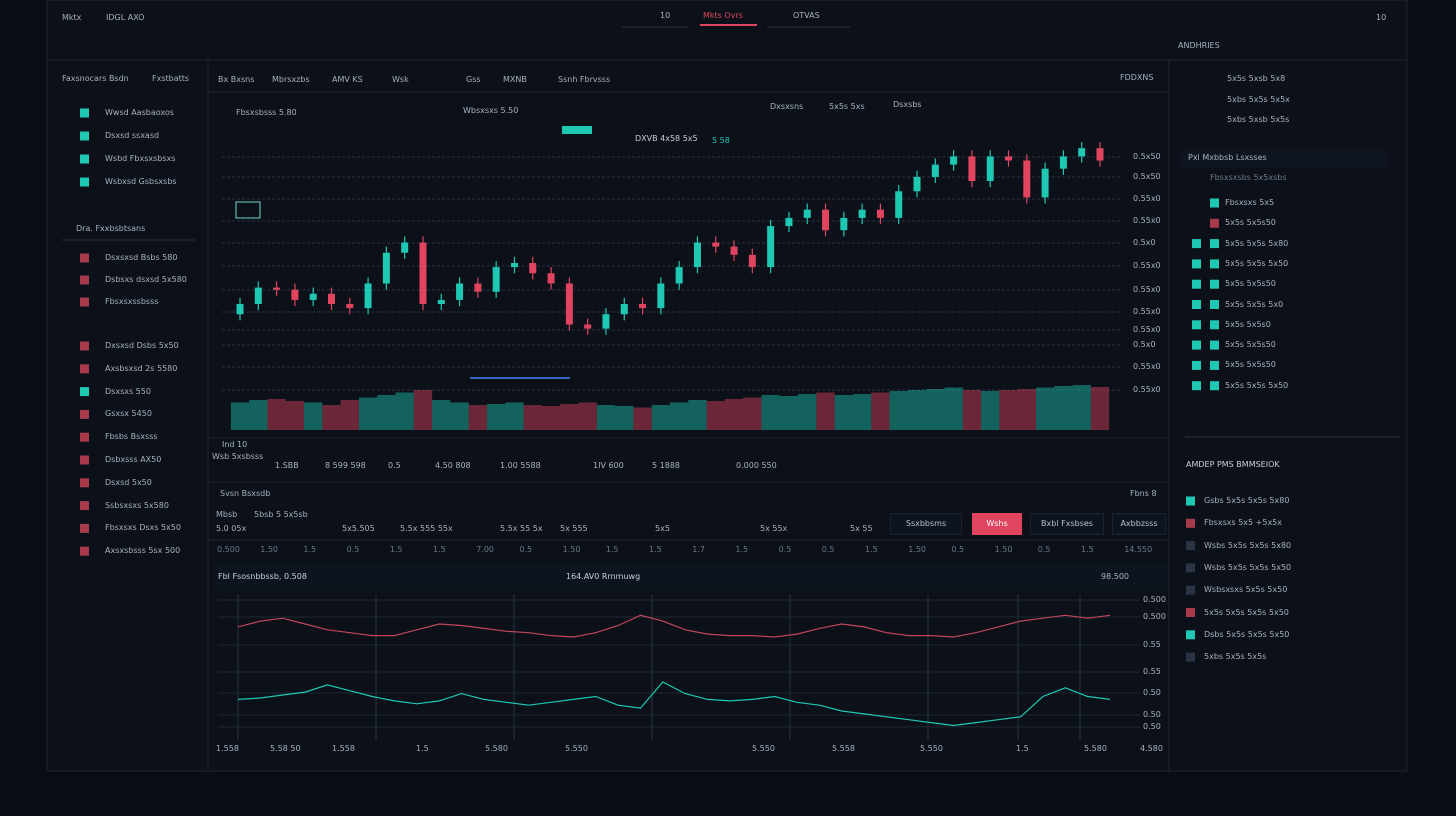 This screenshot has width=1456, height=816. I want to click on label: 4.50 808, so click(453, 465).